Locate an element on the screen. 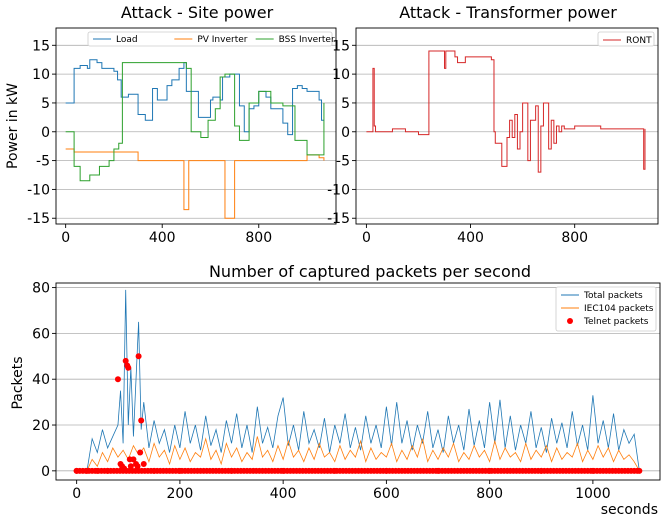 This screenshot has height=519, width=664. legend: Load PV Inverter BSS Inverter is located at coordinates (211, 39).